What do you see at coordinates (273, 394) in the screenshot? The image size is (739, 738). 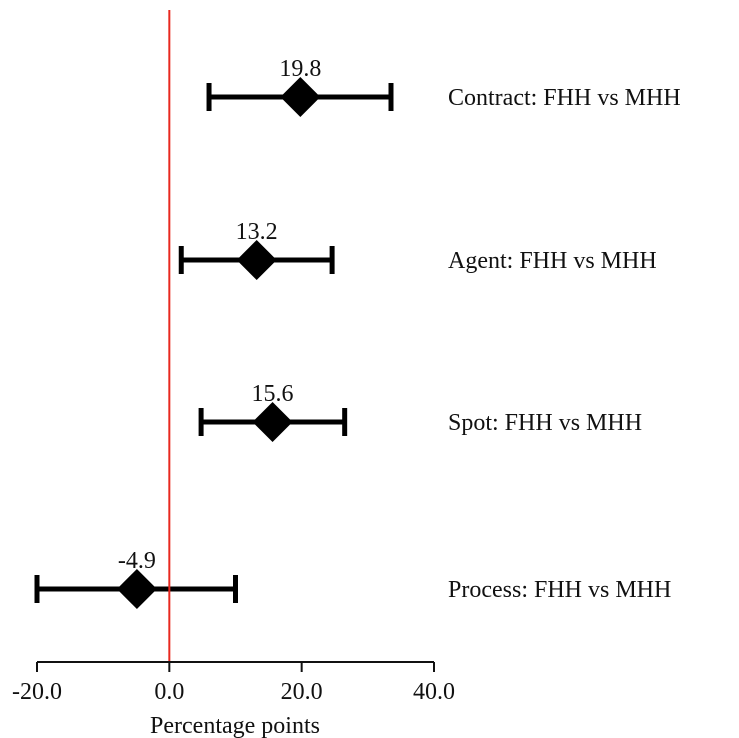 I see `value-label: 15.6` at bounding box center [273, 394].